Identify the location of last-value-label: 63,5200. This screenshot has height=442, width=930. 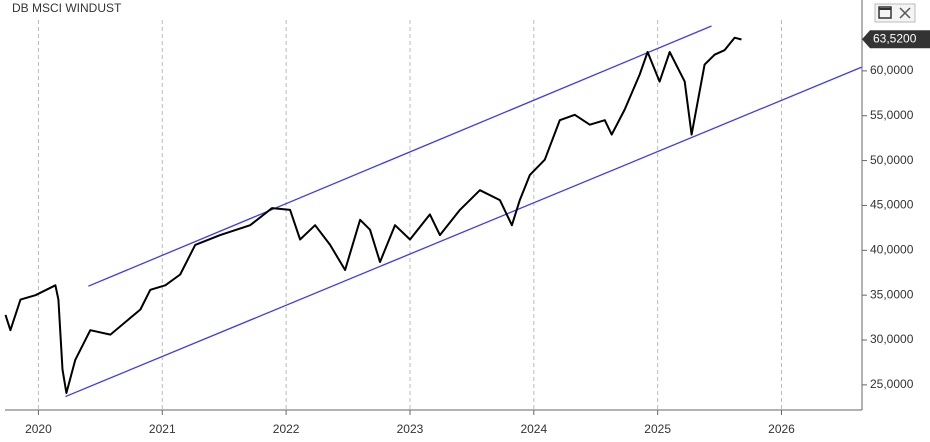
(895, 38).